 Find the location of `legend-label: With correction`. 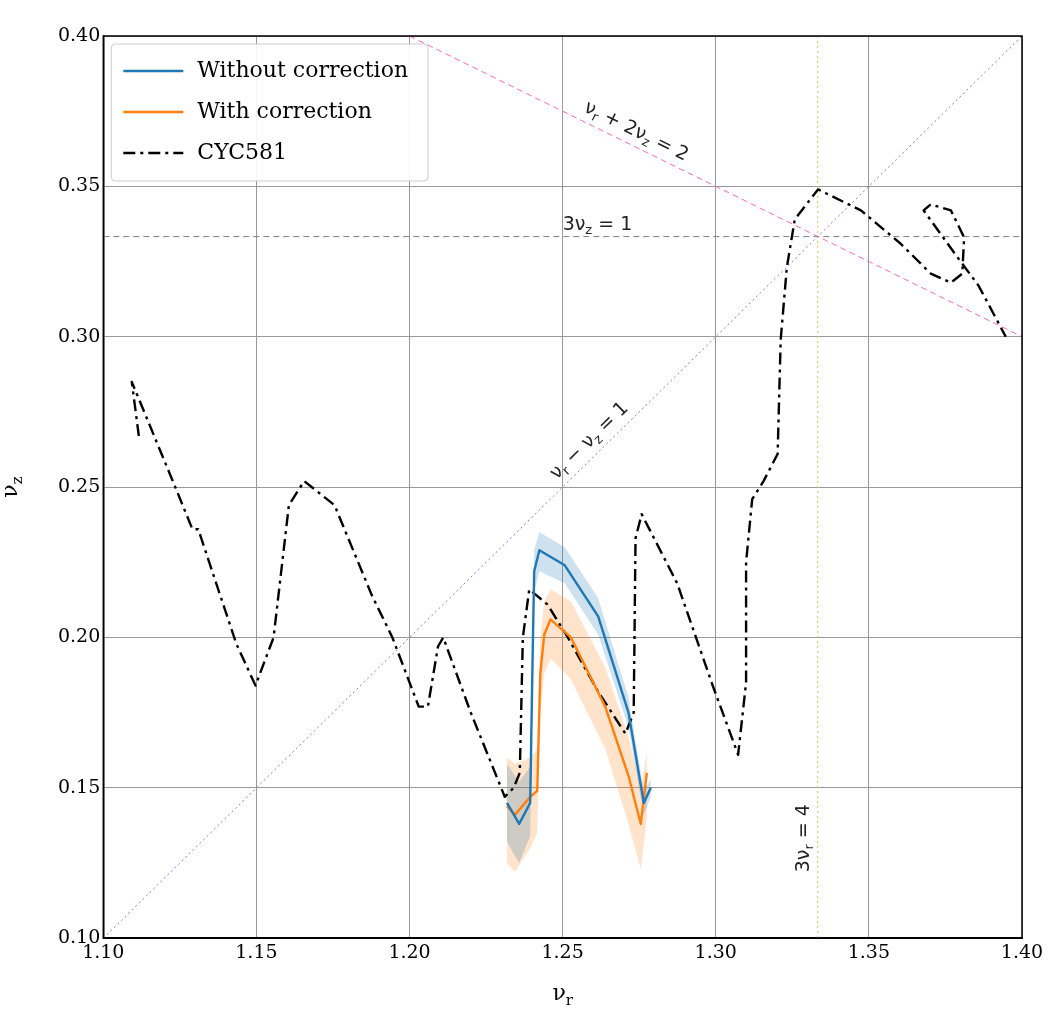

legend-label: With correction is located at coordinates (284, 110).